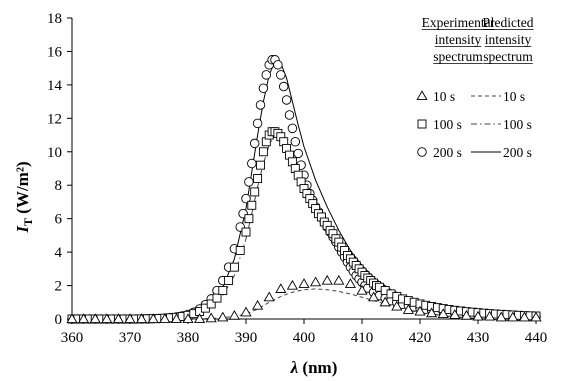  Describe the element at coordinates (294, 367) in the screenshot. I see `x-axis-symbol: λ` at that location.